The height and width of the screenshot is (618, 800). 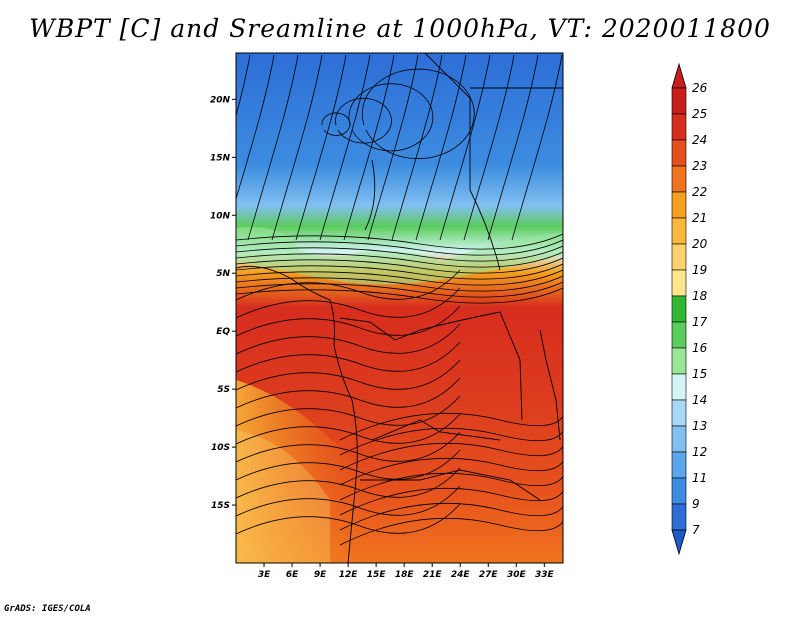 I want to click on x-tick-label: 15E, so click(x=377, y=575).